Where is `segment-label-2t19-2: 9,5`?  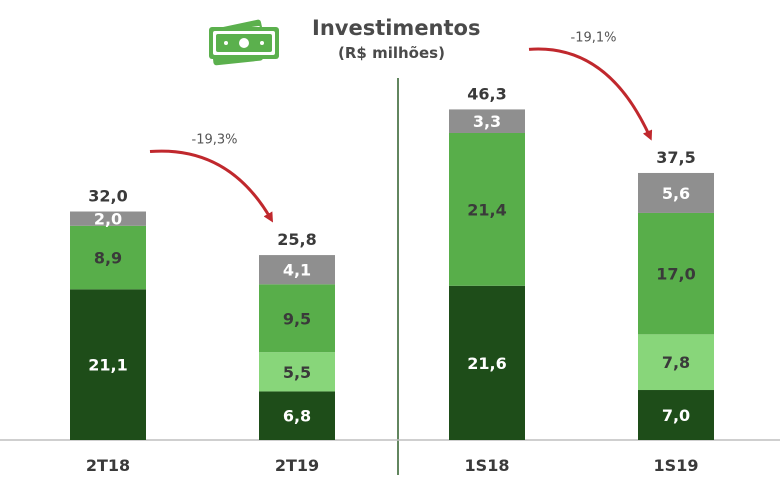
segment-label-2t19-2: 9,5 is located at coordinates (297, 318).